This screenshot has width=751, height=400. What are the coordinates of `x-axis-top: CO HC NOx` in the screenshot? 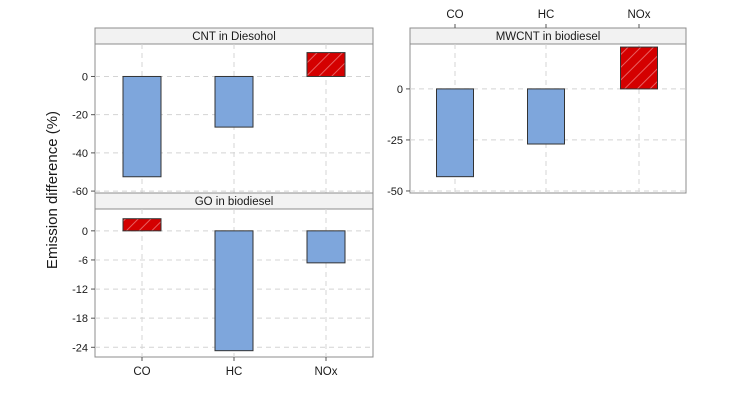 It's located at (548, 18).